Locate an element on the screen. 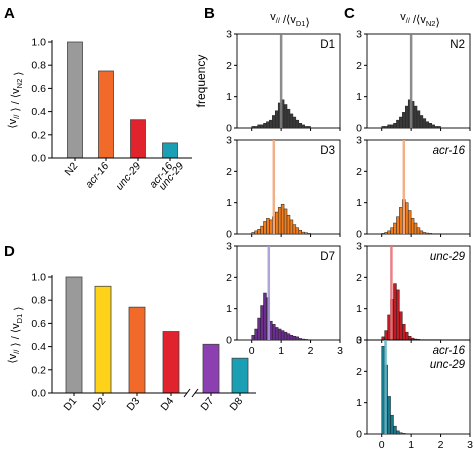  panel-a-y-tick-label: 0.2 is located at coordinates (38, 135).